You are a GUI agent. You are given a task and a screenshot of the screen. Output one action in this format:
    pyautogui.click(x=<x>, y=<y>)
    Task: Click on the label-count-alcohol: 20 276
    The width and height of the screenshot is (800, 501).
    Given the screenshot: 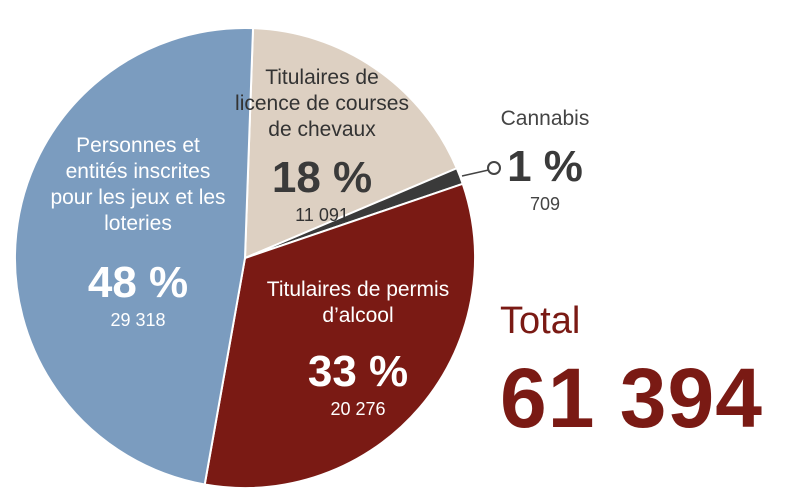 What is the action you would take?
    pyautogui.click(x=357, y=409)
    